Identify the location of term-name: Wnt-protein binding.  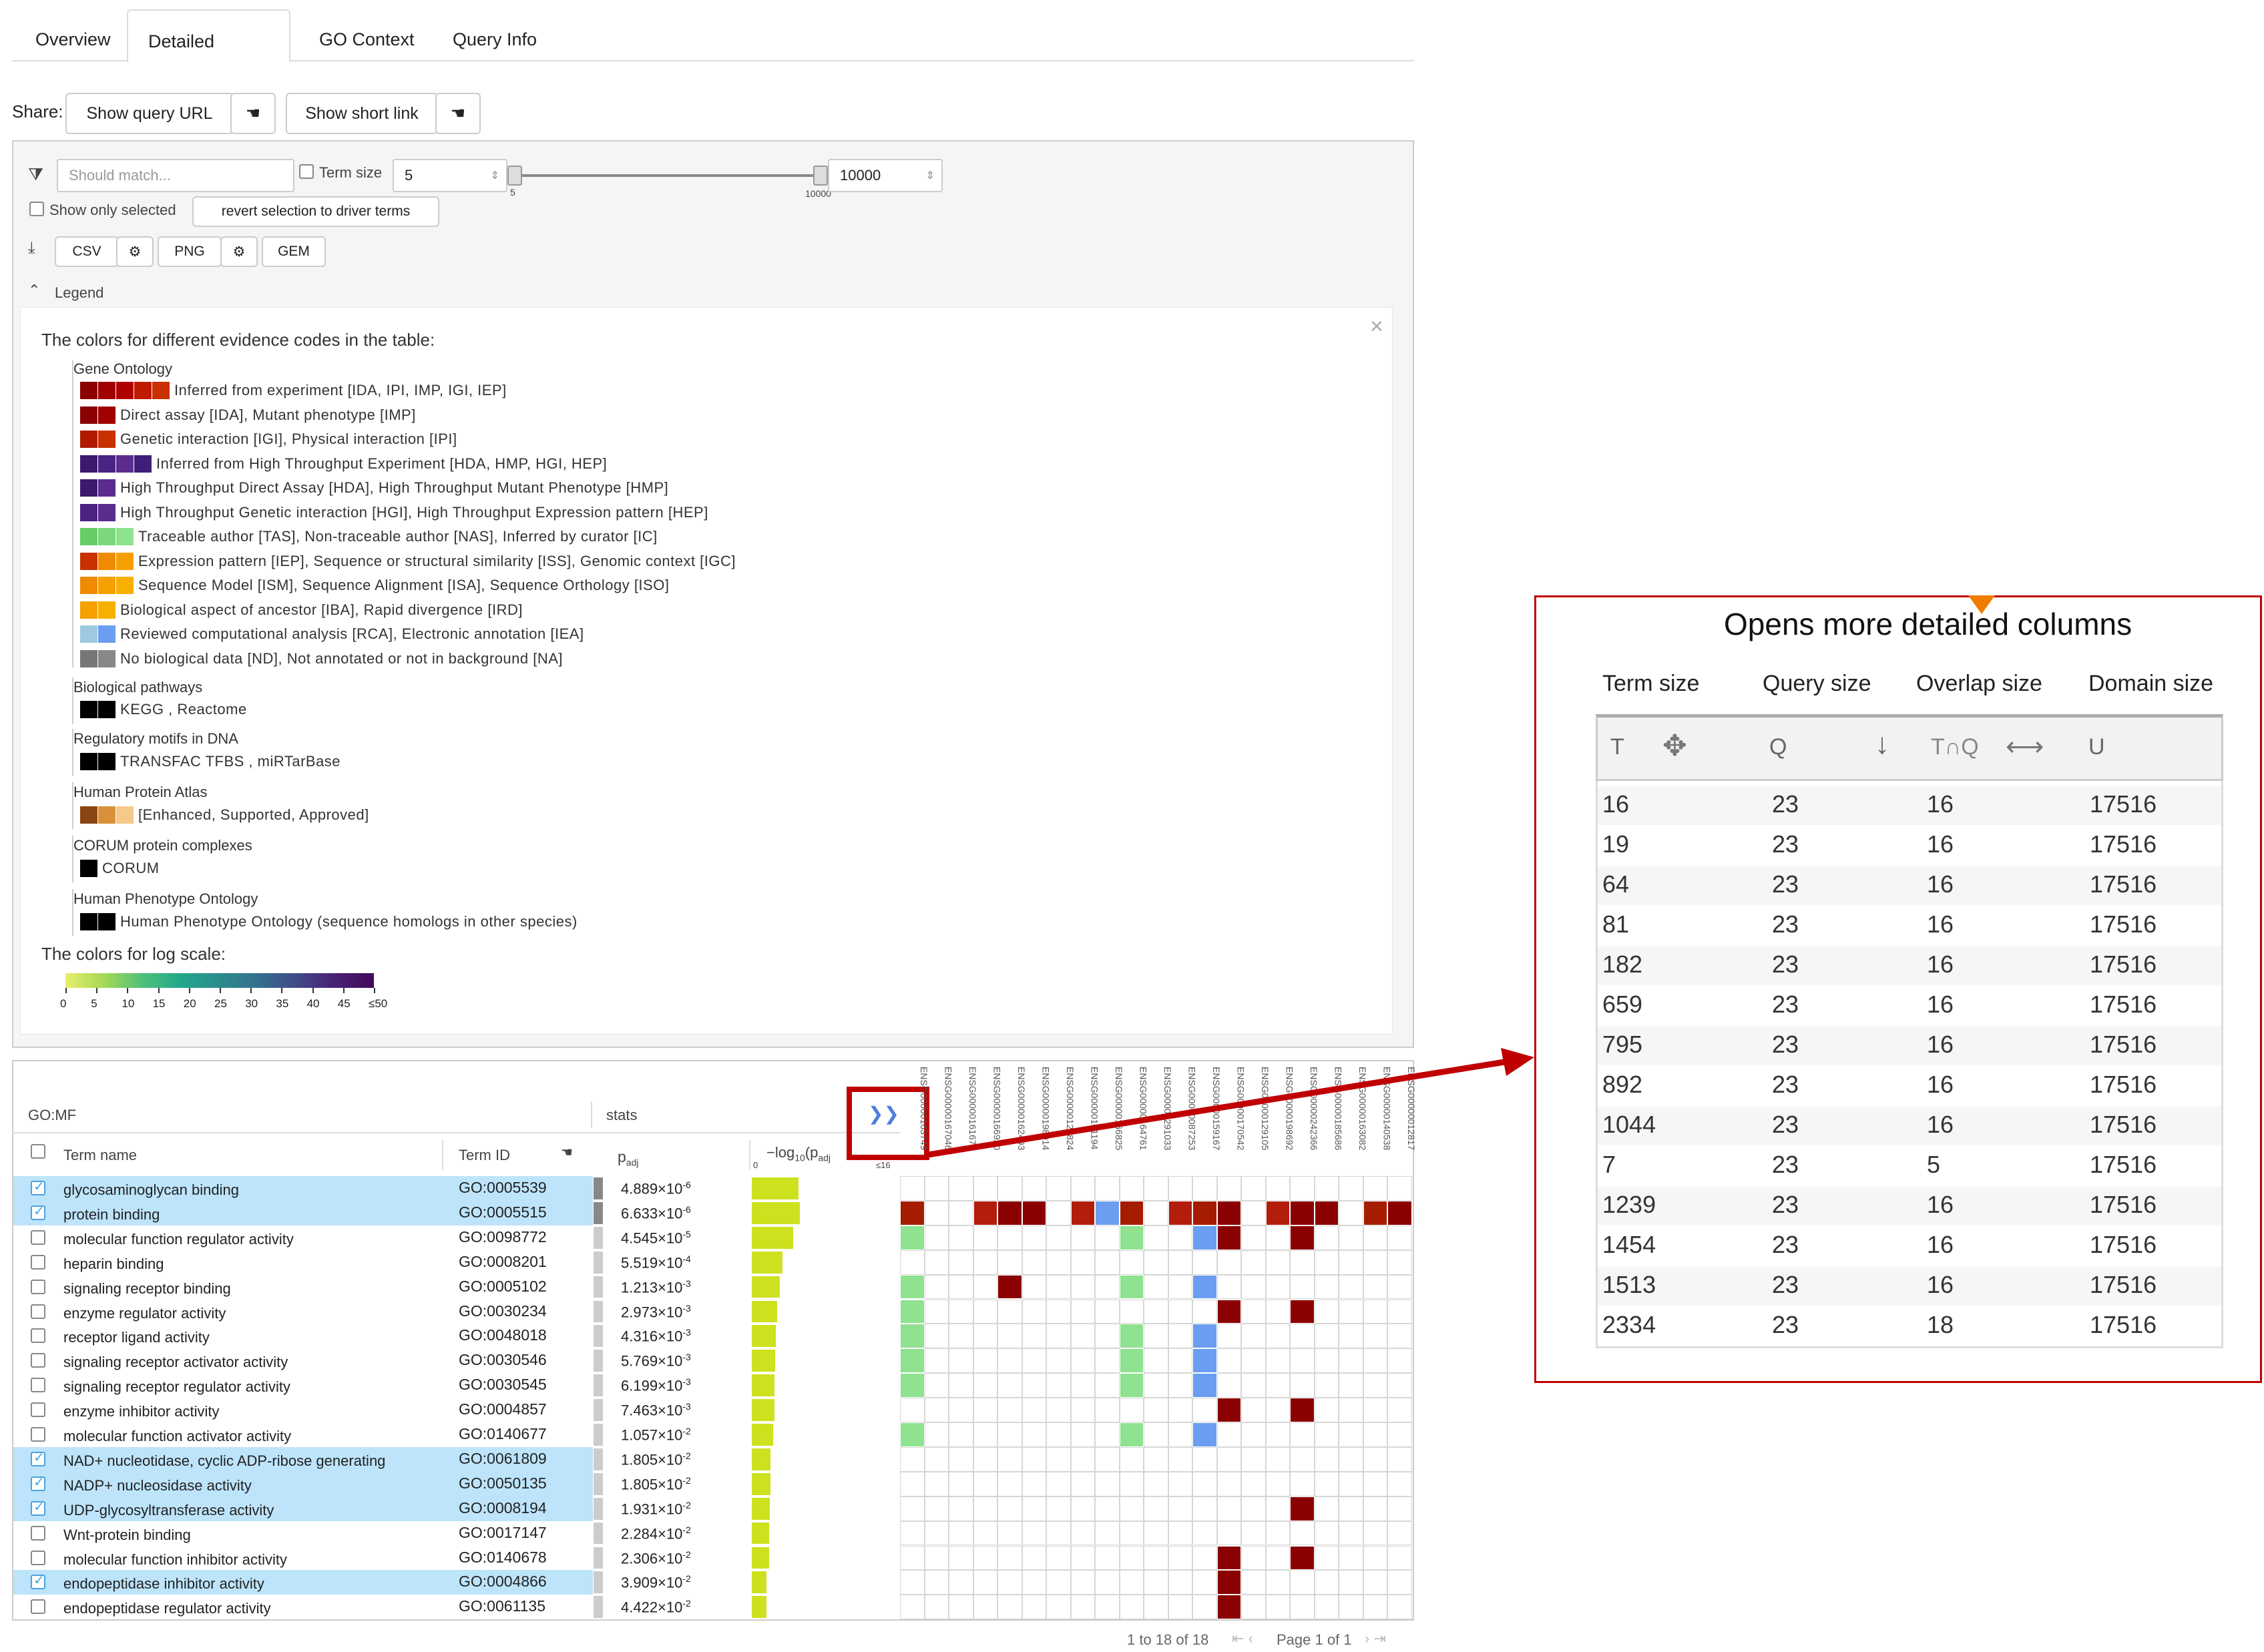
(127, 1534).